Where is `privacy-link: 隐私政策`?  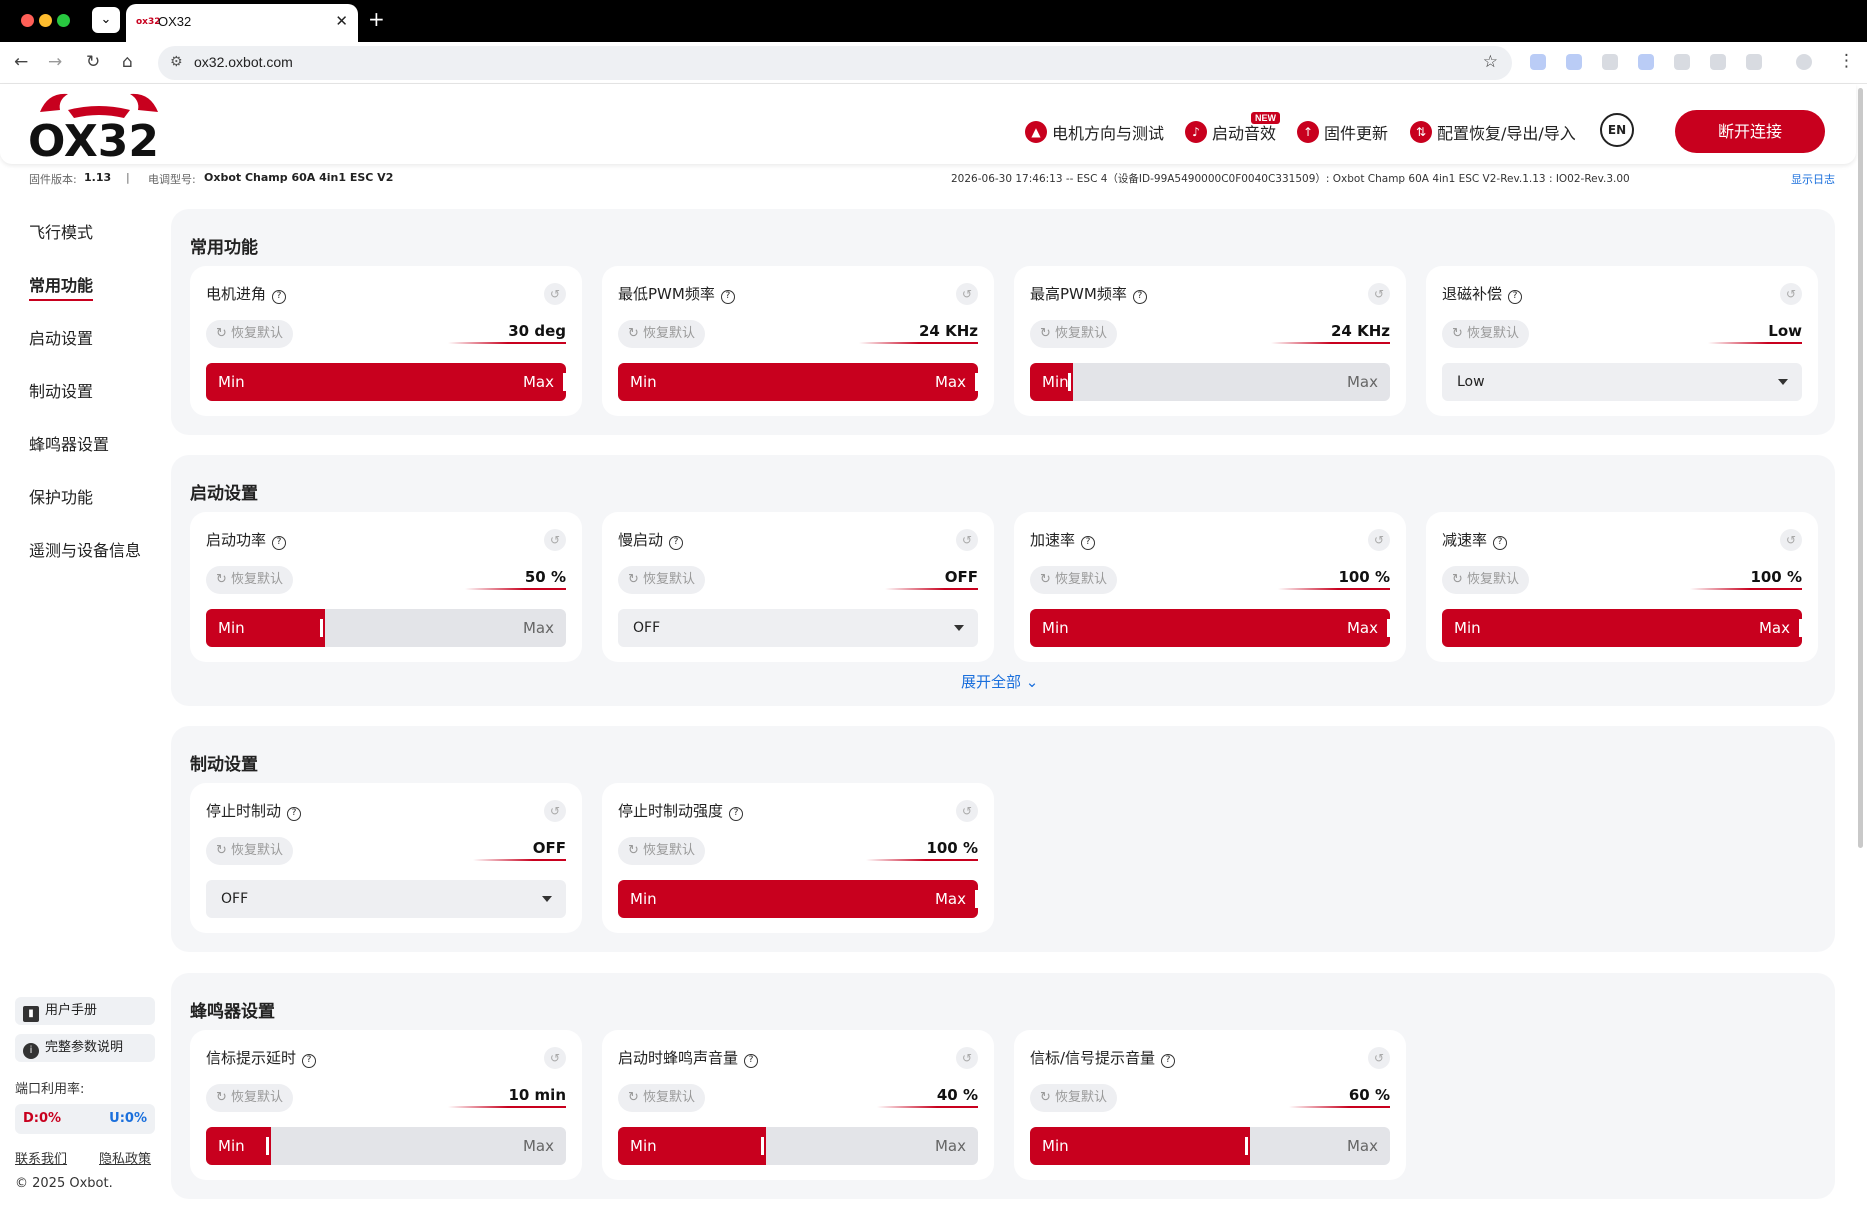
privacy-link: 隐私政策 is located at coordinates (125, 1159).